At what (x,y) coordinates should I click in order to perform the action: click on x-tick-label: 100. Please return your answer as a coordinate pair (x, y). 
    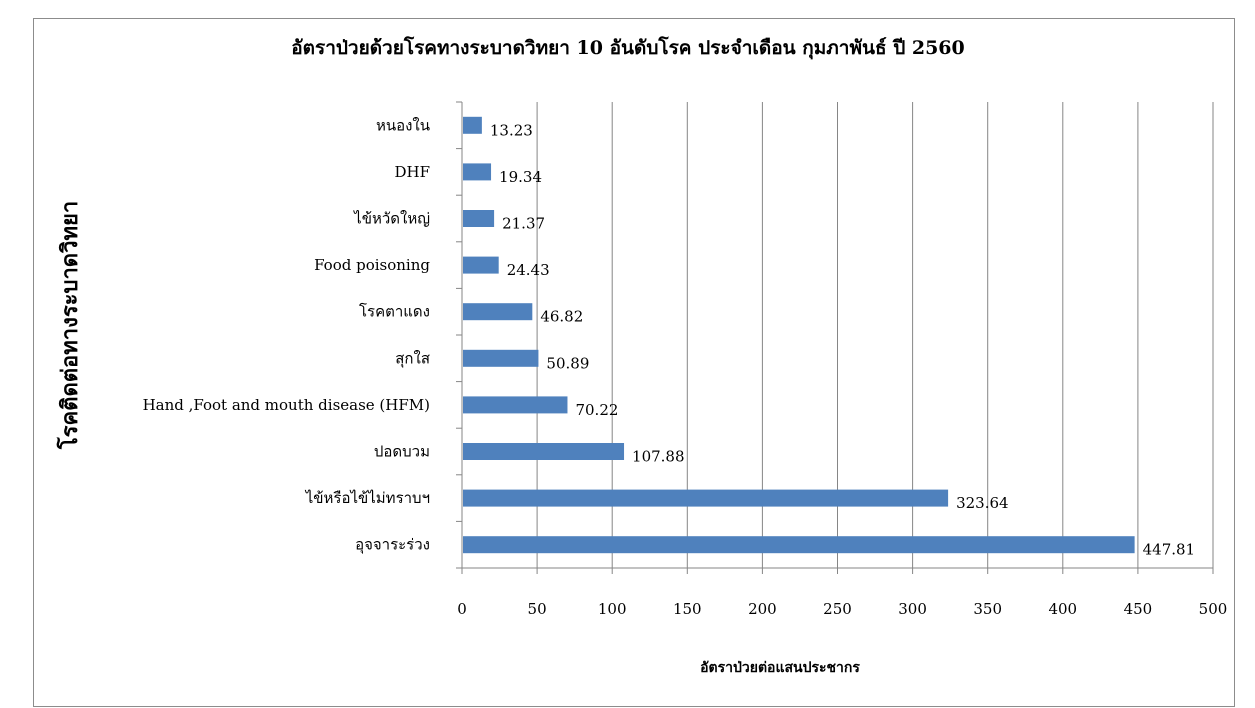
    Looking at the image, I should click on (612, 609).